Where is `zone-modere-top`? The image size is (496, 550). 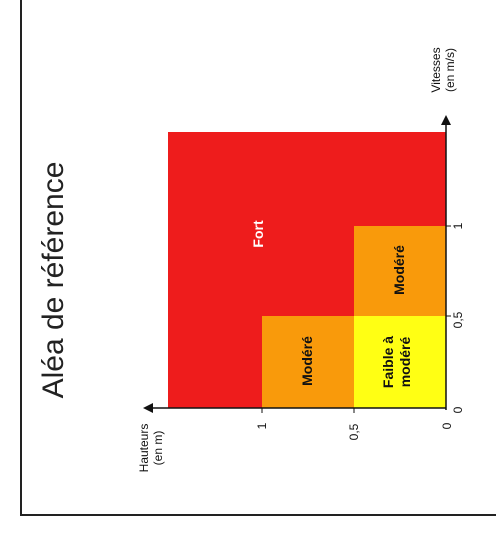 zone-modere-top is located at coordinates (400, 271).